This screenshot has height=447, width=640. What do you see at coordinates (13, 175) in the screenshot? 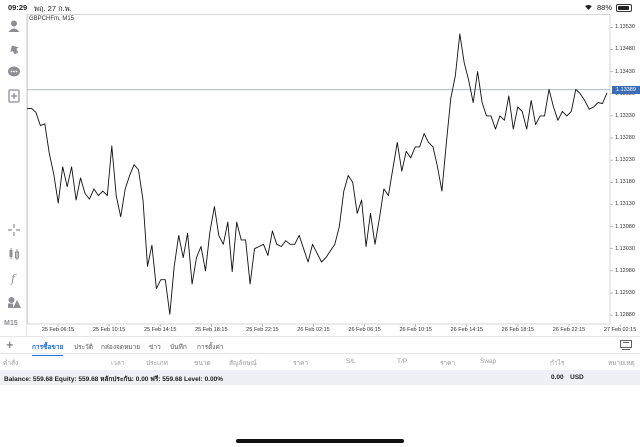
I see `chart-toolbar: f M15` at bounding box center [13, 175].